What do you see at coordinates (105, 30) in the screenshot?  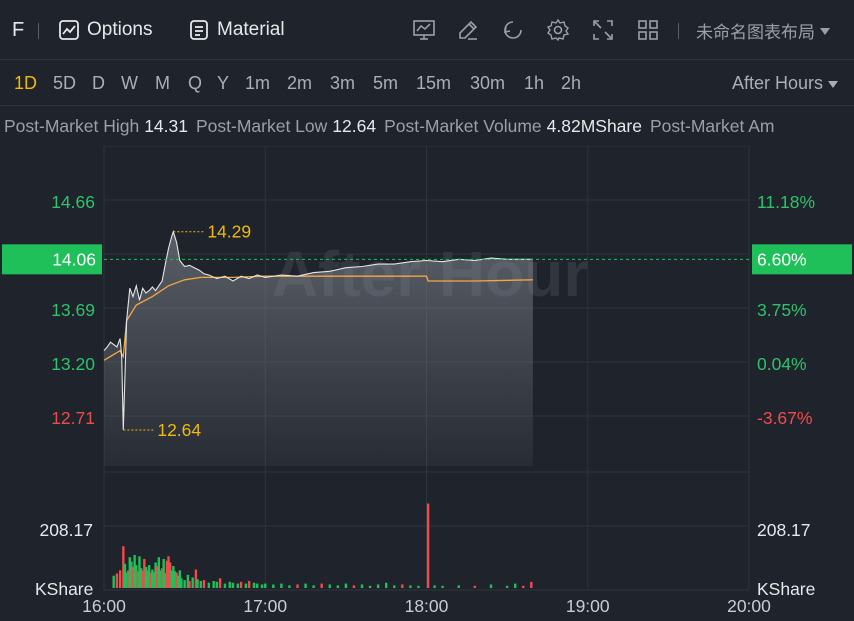 I see `options-button: Options` at bounding box center [105, 30].